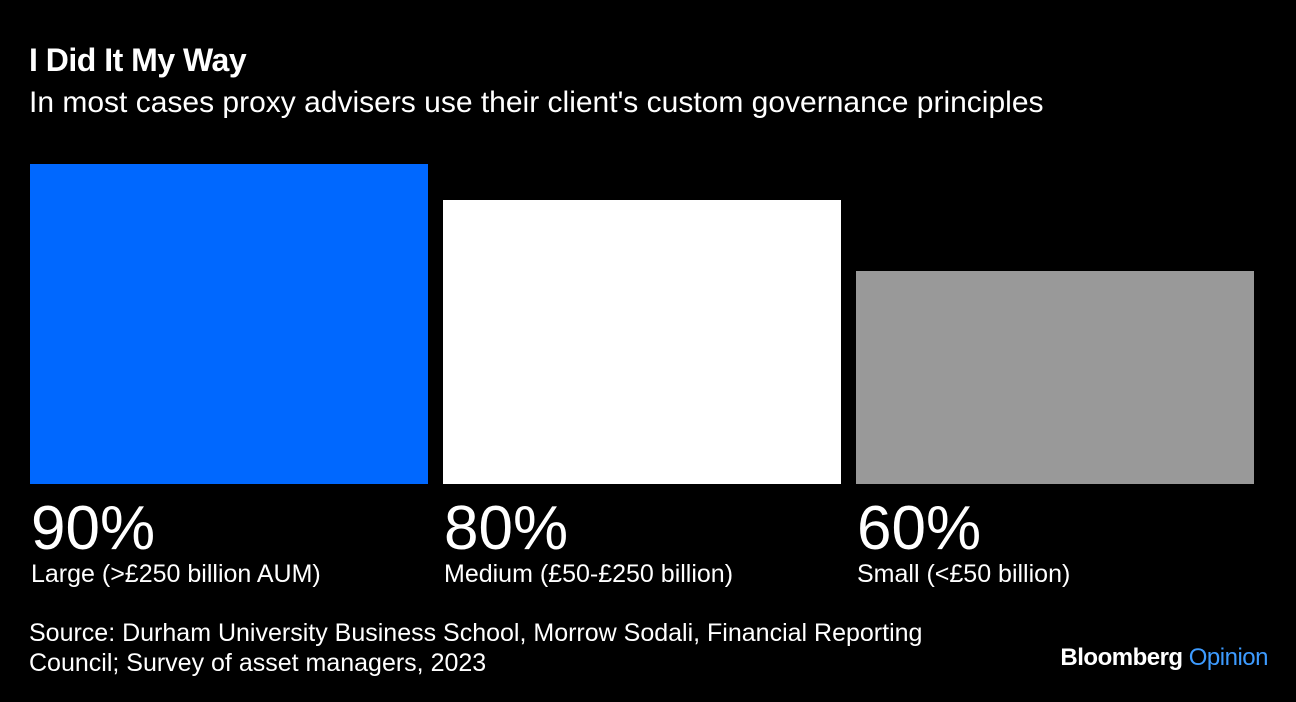 The width and height of the screenshot is (1296, 702). What do you see at coordinates (93, 528) in the screenshot?
I see `value-label-1: 90%` at bounding box center [93, 528].